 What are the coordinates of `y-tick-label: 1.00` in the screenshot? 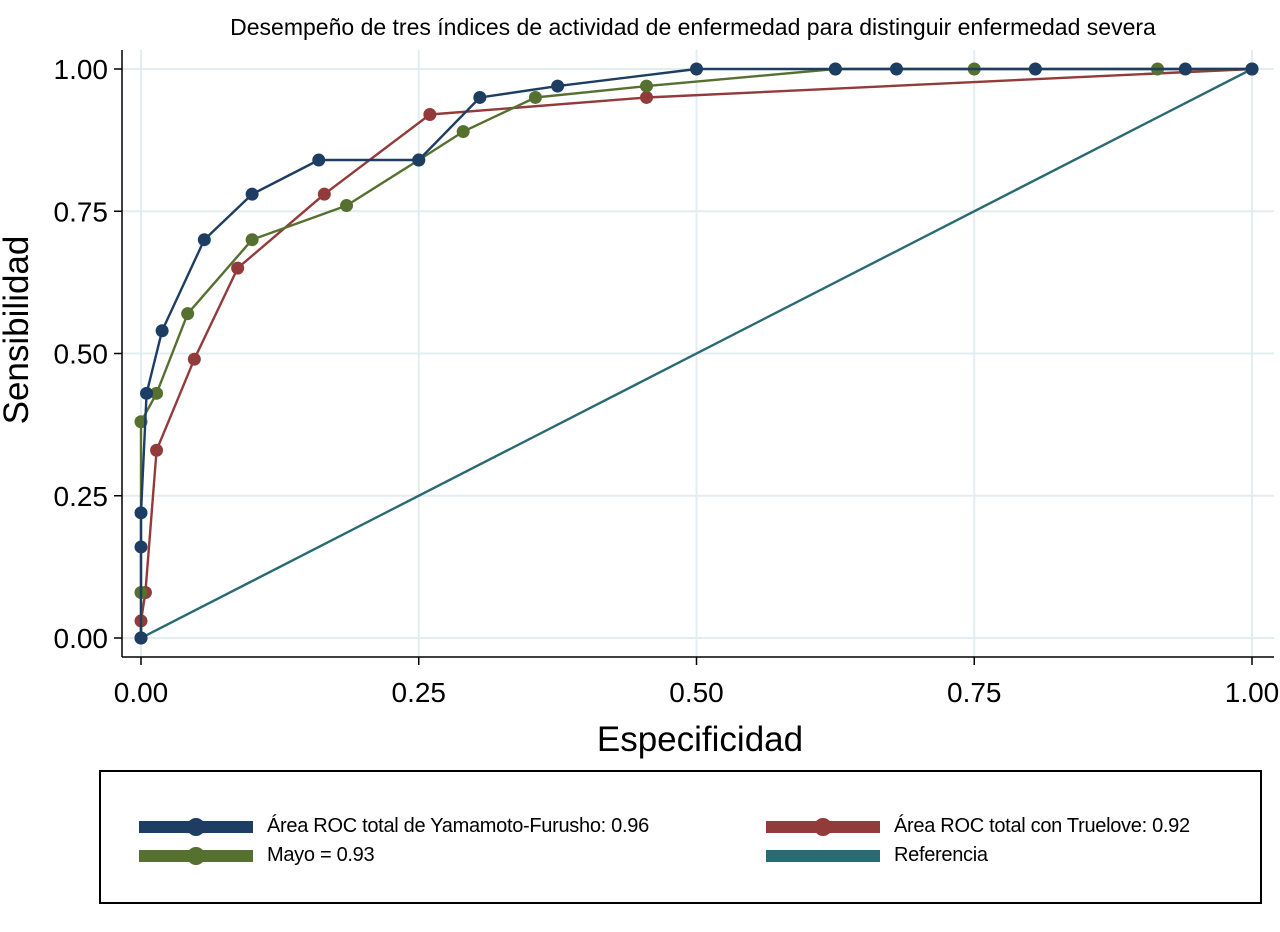 It's located at (81, 69).